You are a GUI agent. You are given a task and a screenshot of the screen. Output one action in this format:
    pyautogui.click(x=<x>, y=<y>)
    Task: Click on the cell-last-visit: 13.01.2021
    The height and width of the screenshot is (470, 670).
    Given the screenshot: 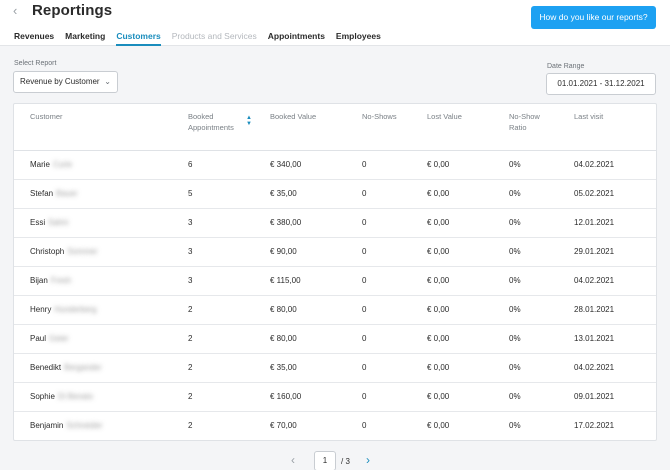 What is the action you would take?
    pyautogui.click(x=594, y=338)
    